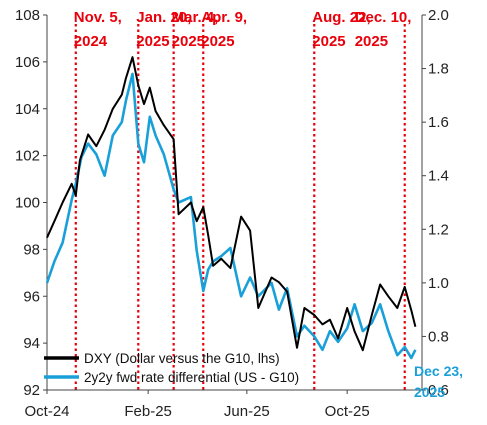 Image resolution: width=487 pixels, height=425 pixels. What do you see at coordinates (438, 15) in the screenshot?
I see `right-tick-label: 2.0` at bounding box center [438, 15].